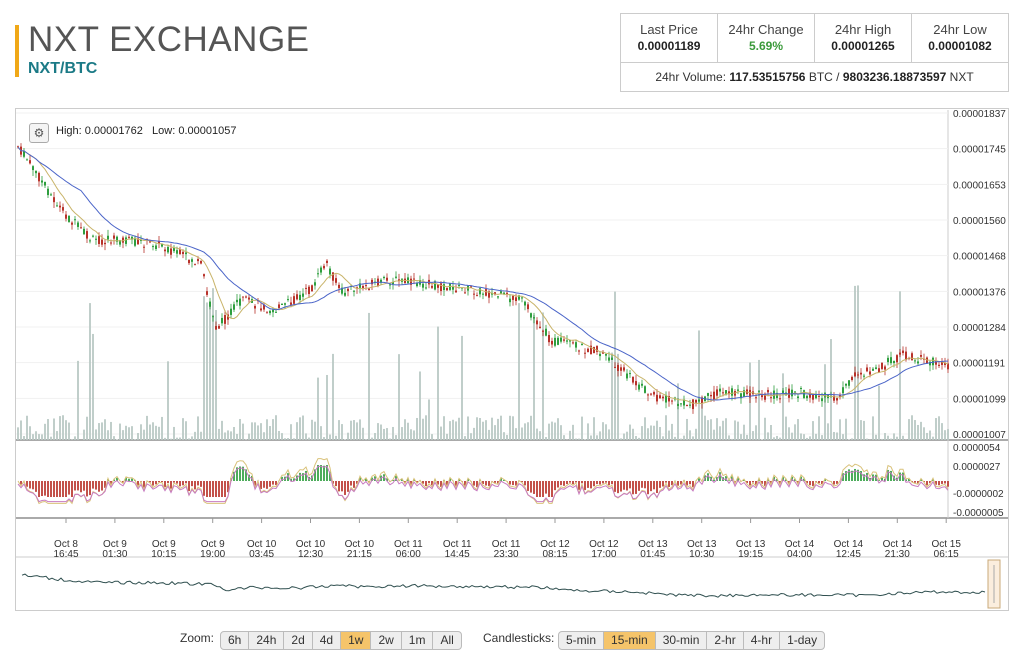  I want to click on high-label: 24hr High, so click(863, 29).